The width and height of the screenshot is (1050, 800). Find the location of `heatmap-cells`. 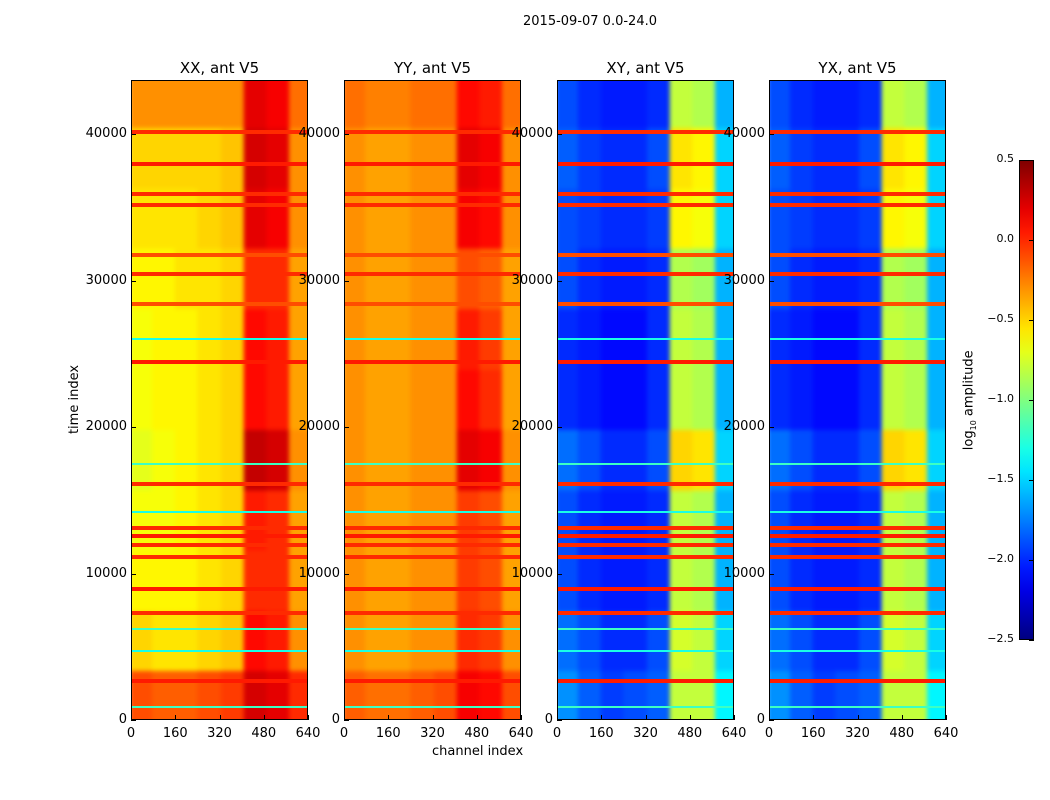

heatmap-cells is located at coordinates (432, 400).